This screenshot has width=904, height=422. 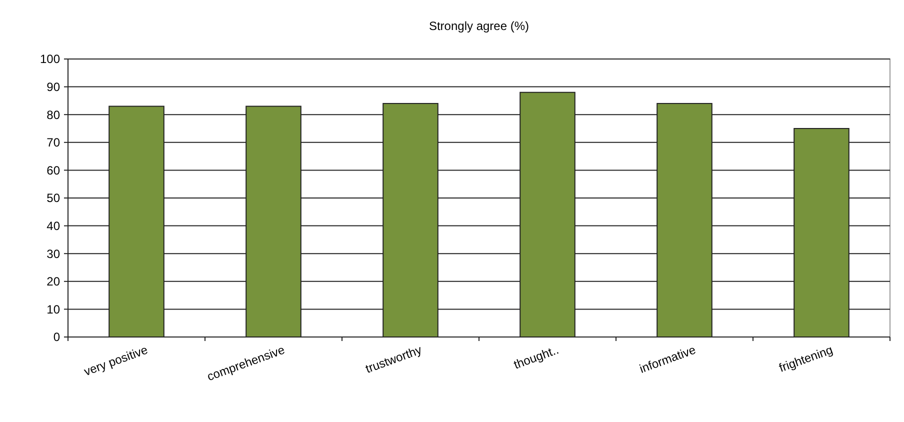 What do you see at coordinates (50, 59) in the screenshot?
I see `y-tick-label: 100` at bounding box center [50, 59].